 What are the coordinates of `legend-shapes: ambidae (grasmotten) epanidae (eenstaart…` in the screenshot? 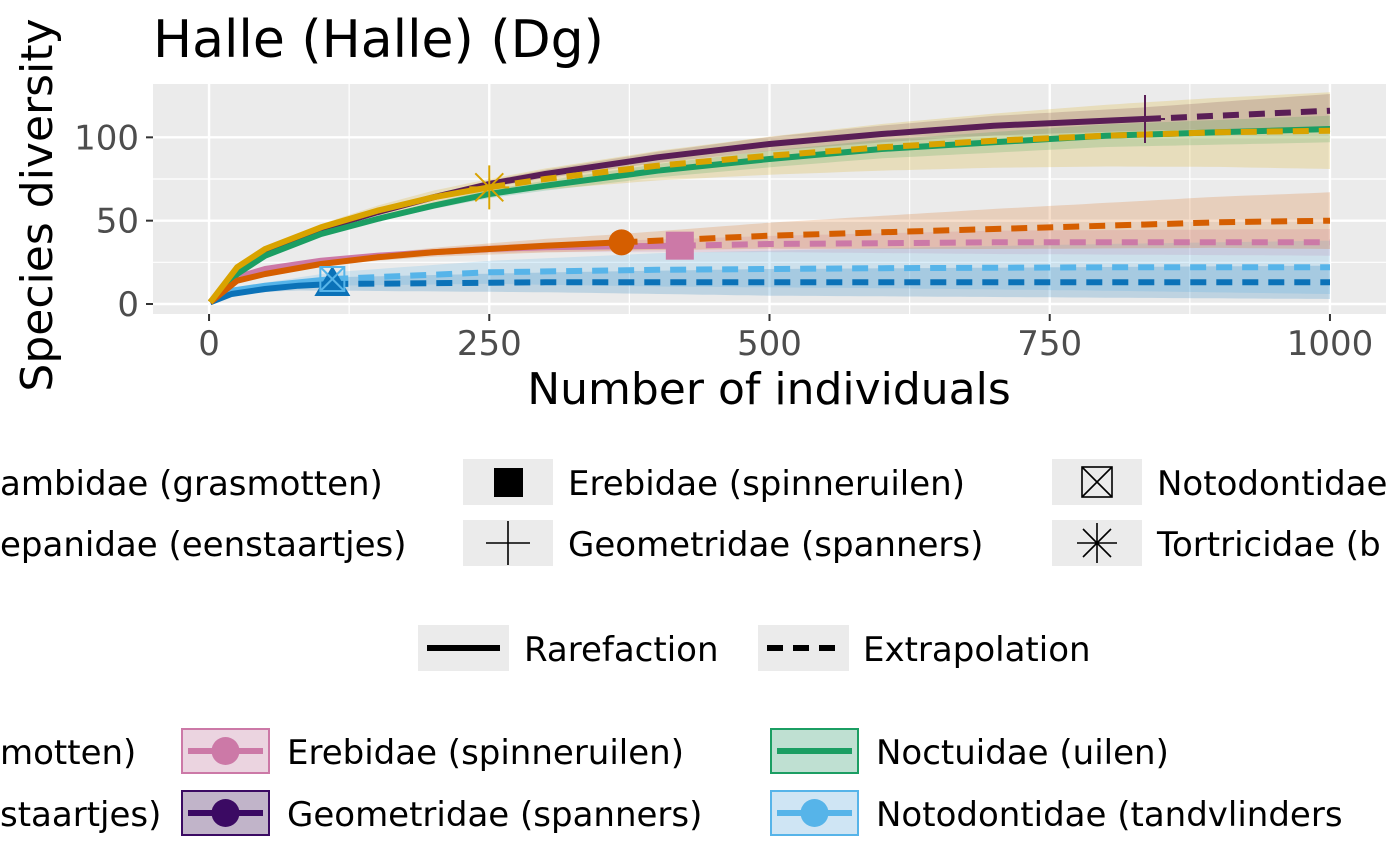 It's located at (693, 512).